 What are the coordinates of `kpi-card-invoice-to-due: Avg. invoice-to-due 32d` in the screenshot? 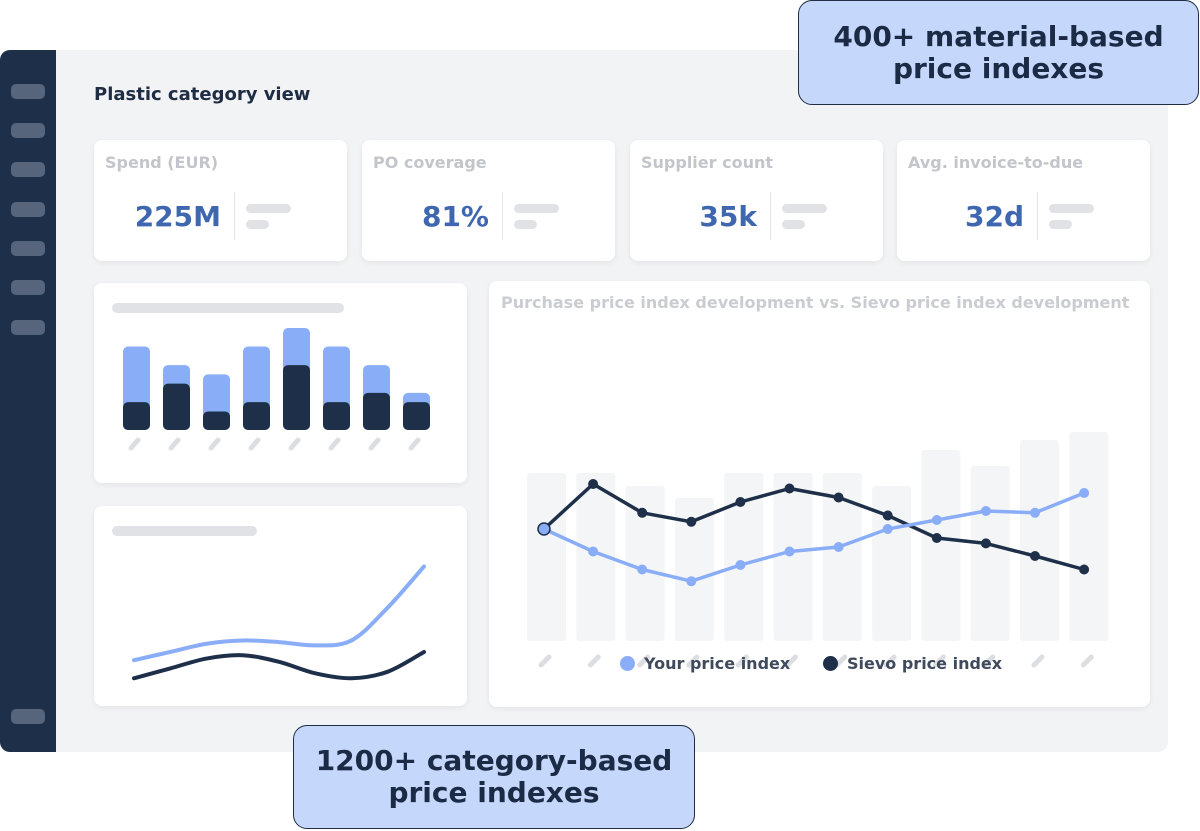 It's located at (1023, 200).